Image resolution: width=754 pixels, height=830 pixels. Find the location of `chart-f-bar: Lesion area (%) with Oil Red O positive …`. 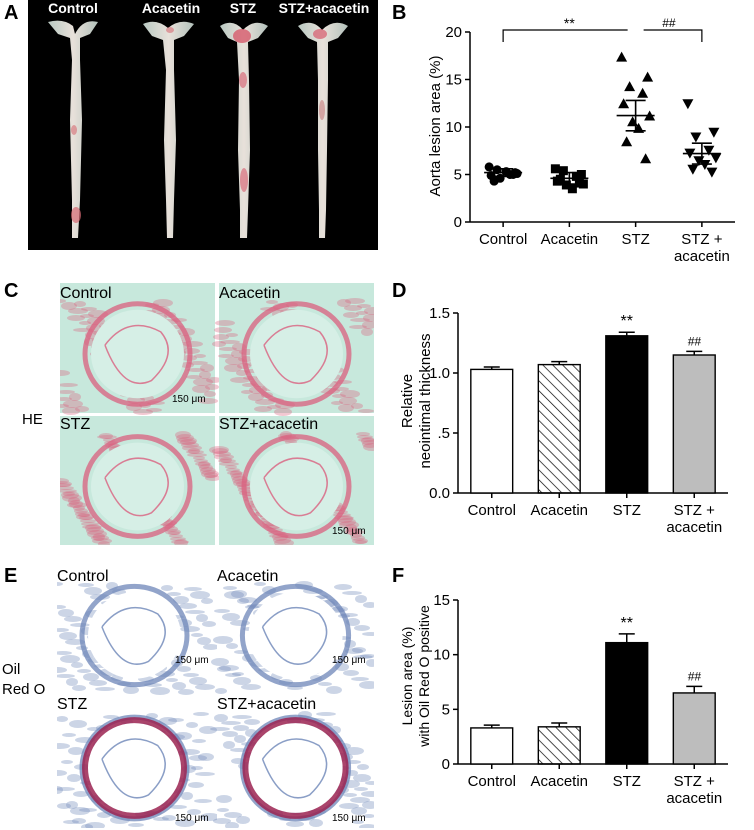

chart-f-bar: Lesion area (%) with Oil Red O positive … is located at coordinates (563, 699).